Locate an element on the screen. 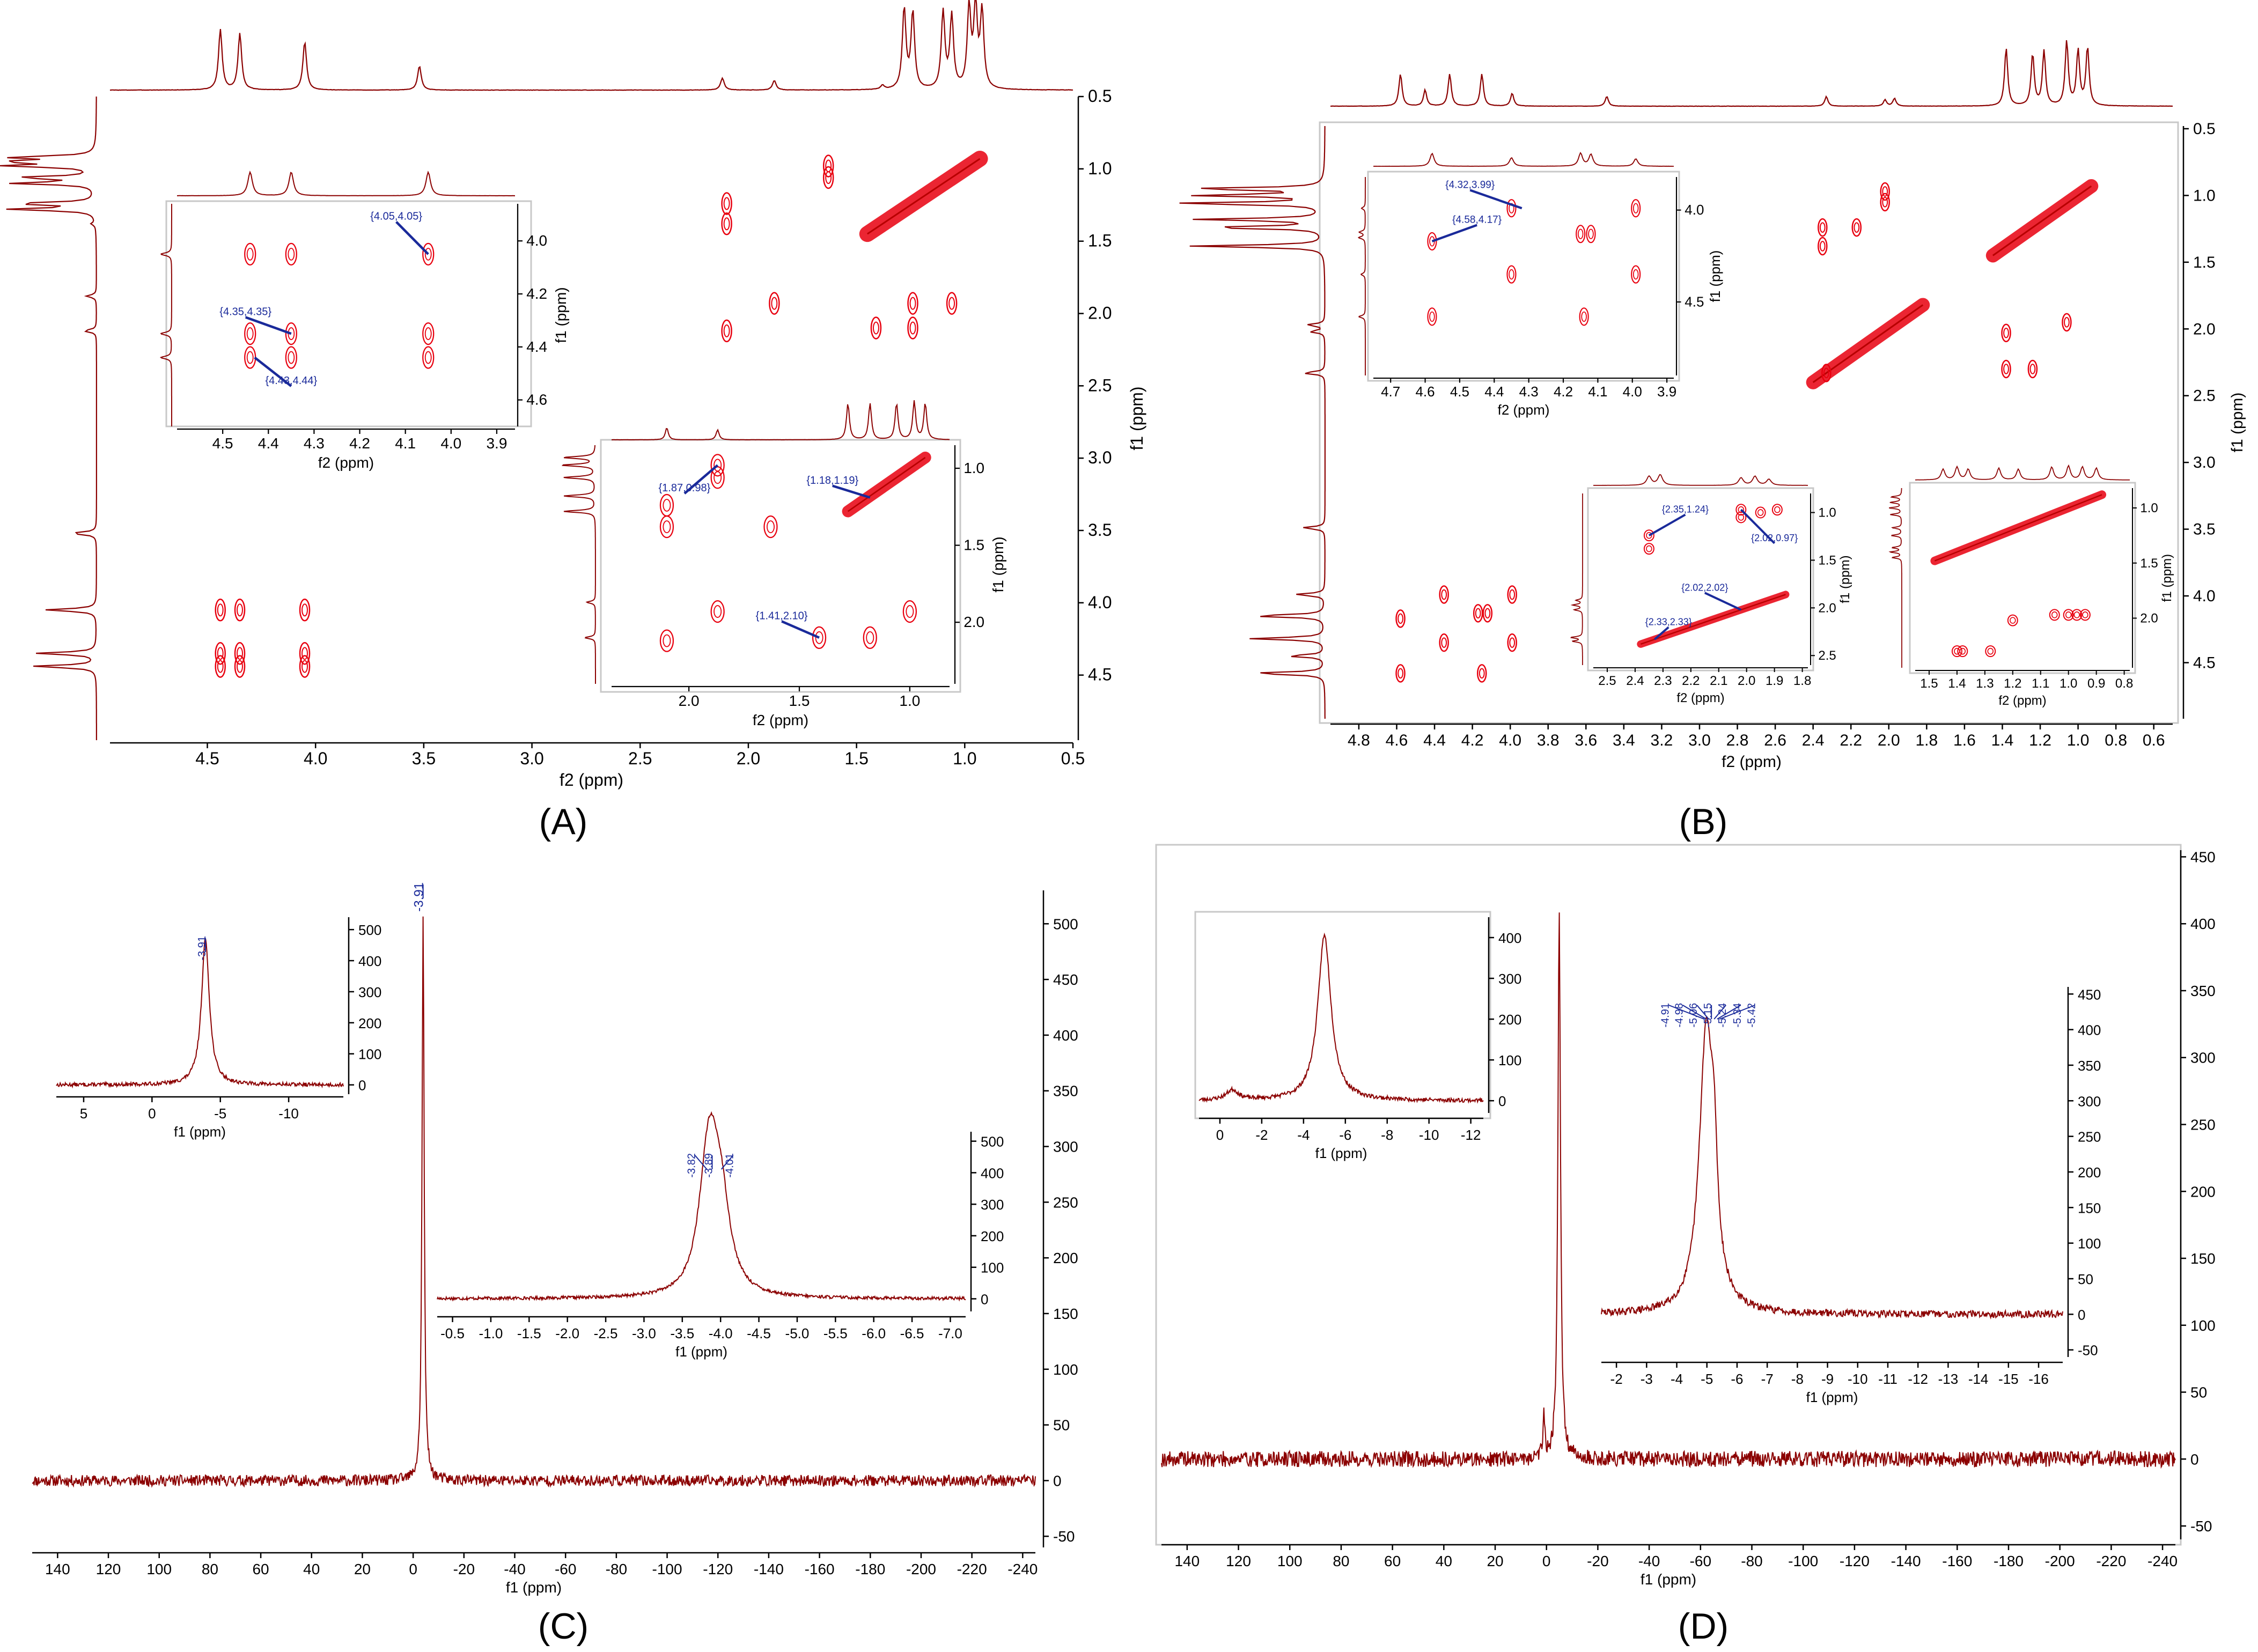 This screenshot has width=2258, height=1652. x-tick-label: -1.0 is located at coordinates (491, 1333).